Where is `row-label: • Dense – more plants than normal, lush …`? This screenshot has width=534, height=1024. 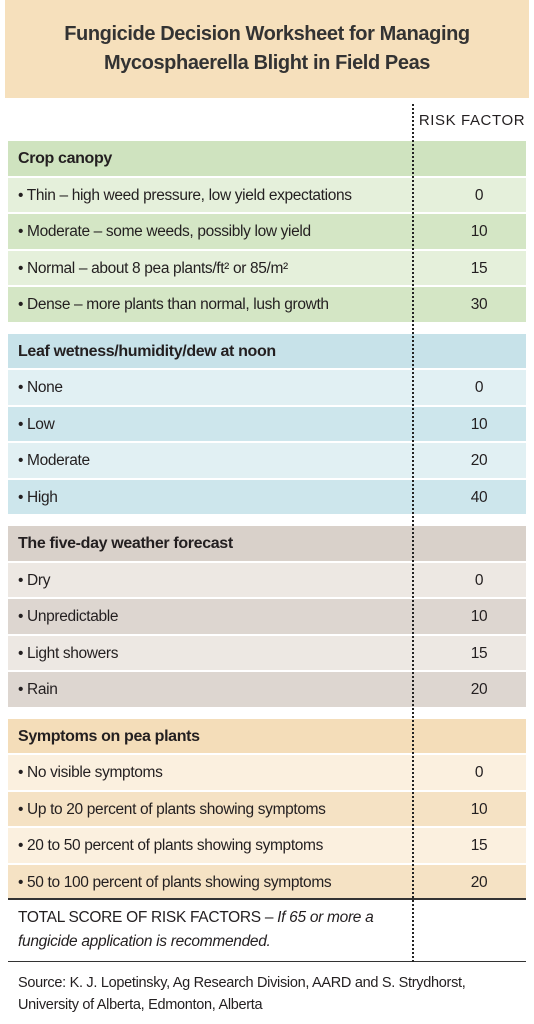
row-label: • Dense – more plants than normal, lush … is located at coordinates (173, 304).